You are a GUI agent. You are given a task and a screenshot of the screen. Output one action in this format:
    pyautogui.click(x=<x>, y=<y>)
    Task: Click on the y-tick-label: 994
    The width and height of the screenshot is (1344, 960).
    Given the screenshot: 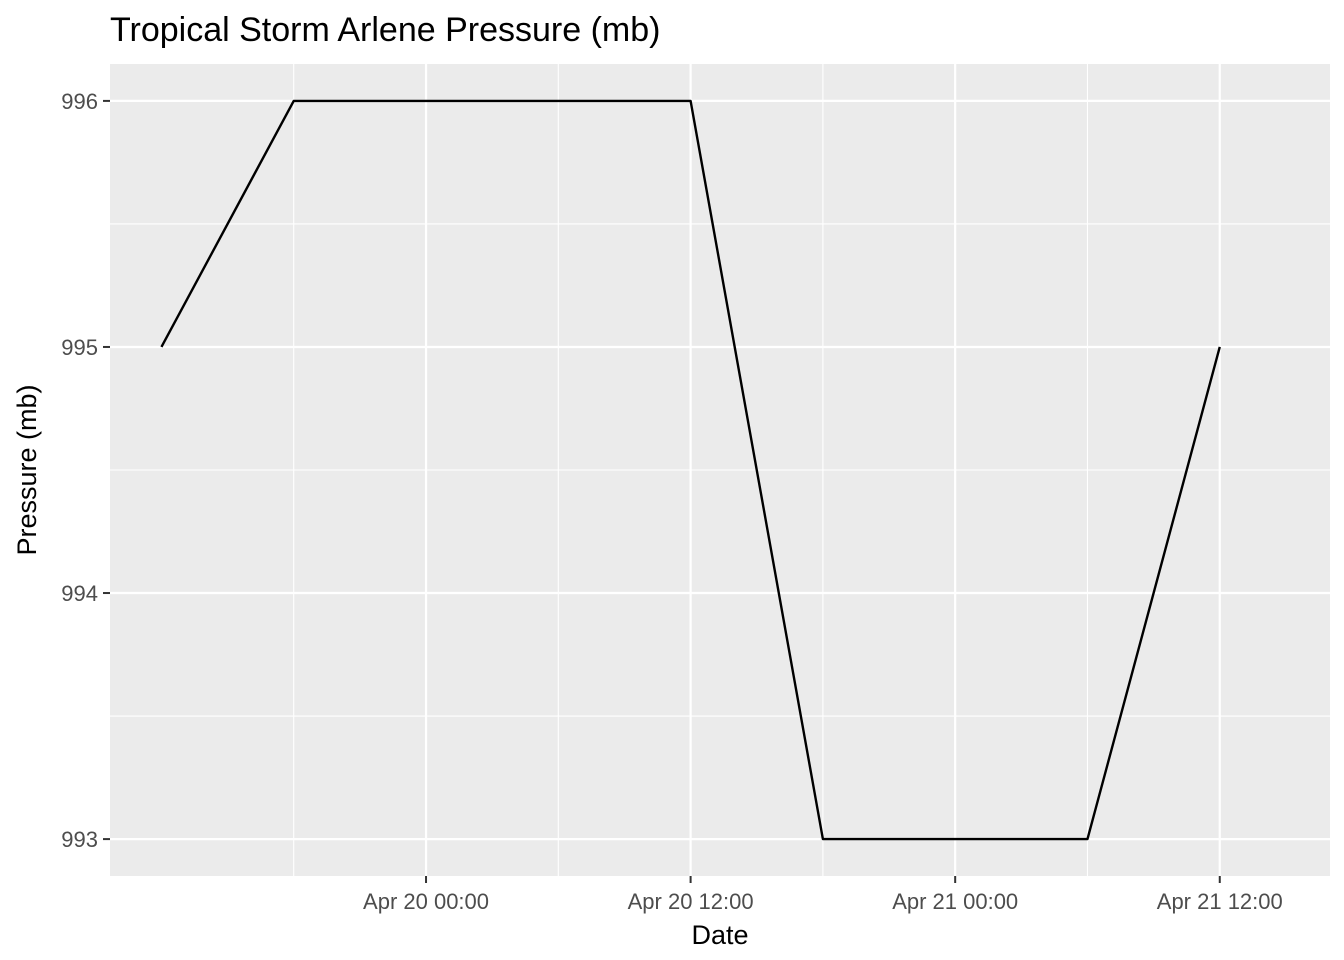 What is the action you would take?
    pyautogui.click(x=79, y=593)
    